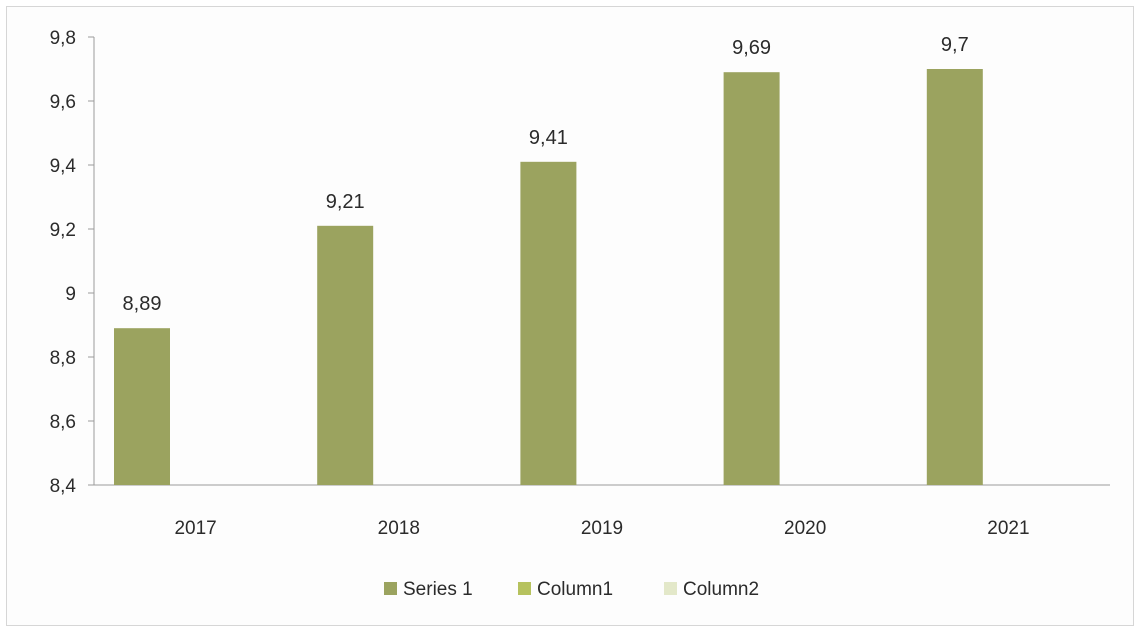  Describe the element at coordinates (63, 102) in the screenshot. I see `y-tick-label: 9,6` at that location.